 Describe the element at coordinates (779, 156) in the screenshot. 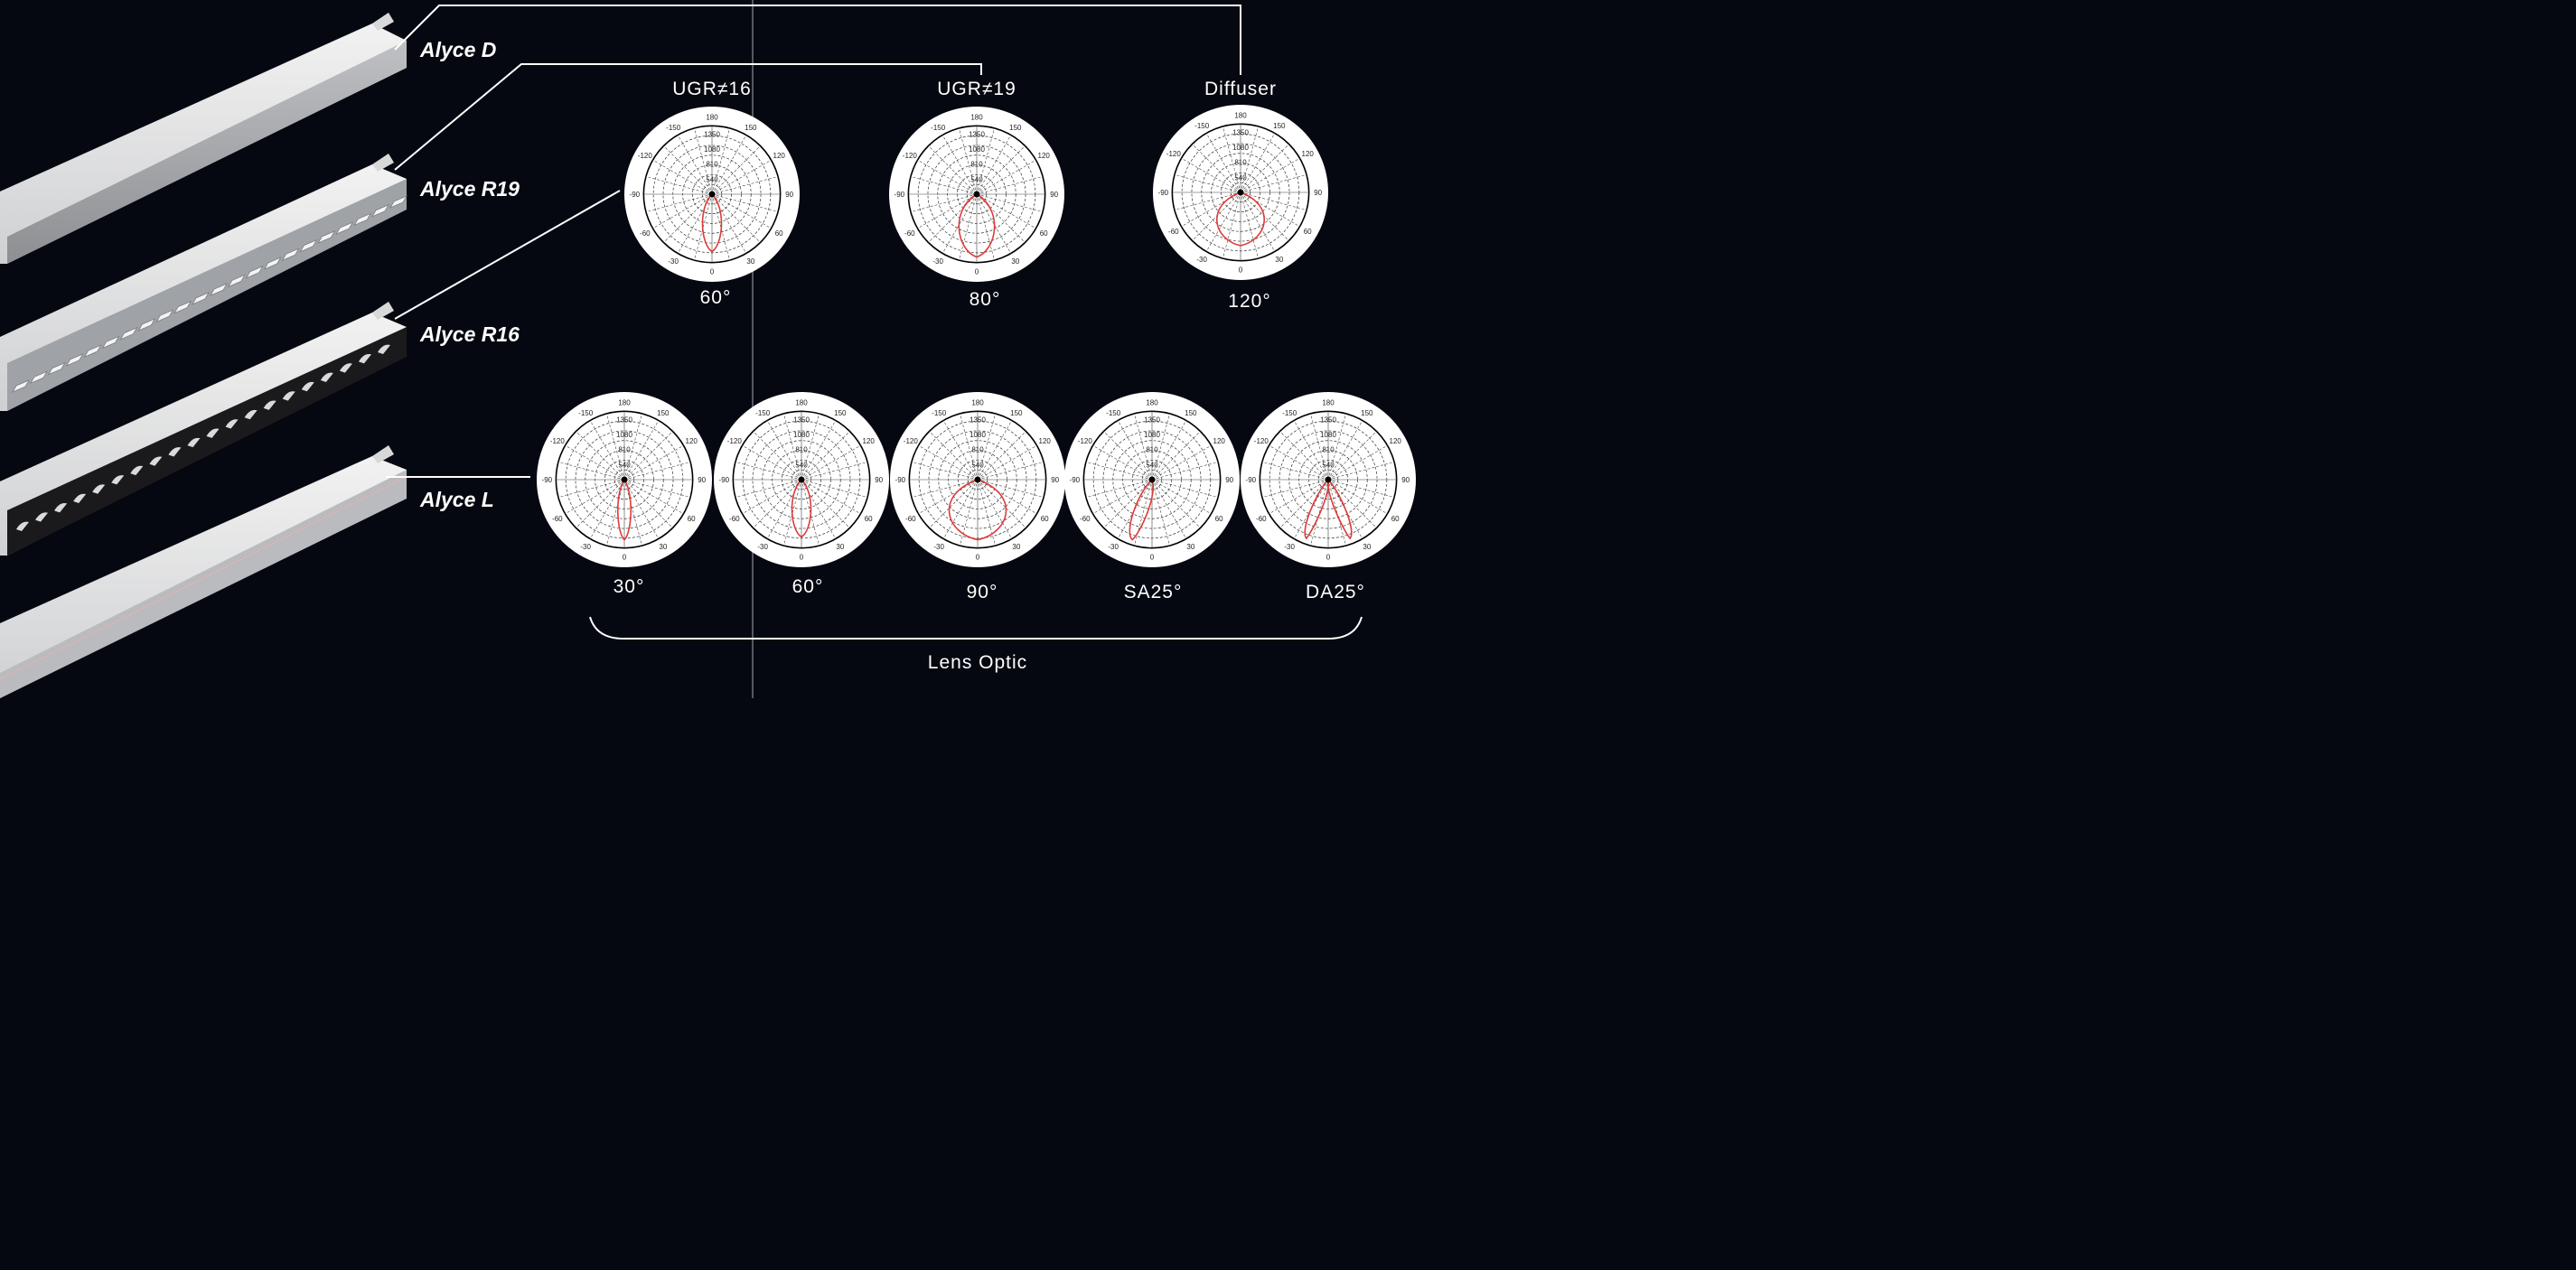

I see `angle-tick-label: 120` at that location.